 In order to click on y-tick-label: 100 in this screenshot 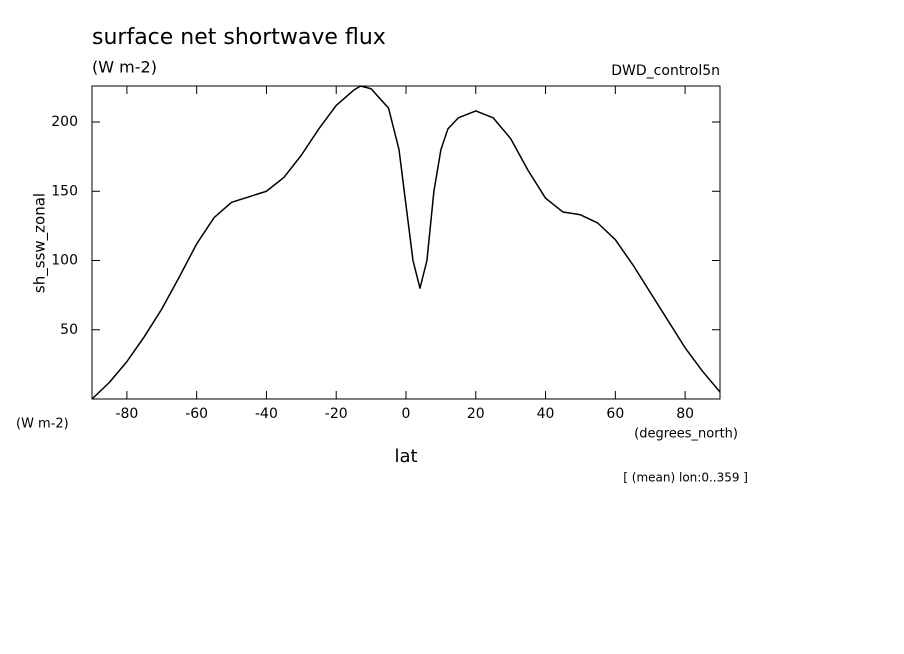, I will do `click(64, 261)`.